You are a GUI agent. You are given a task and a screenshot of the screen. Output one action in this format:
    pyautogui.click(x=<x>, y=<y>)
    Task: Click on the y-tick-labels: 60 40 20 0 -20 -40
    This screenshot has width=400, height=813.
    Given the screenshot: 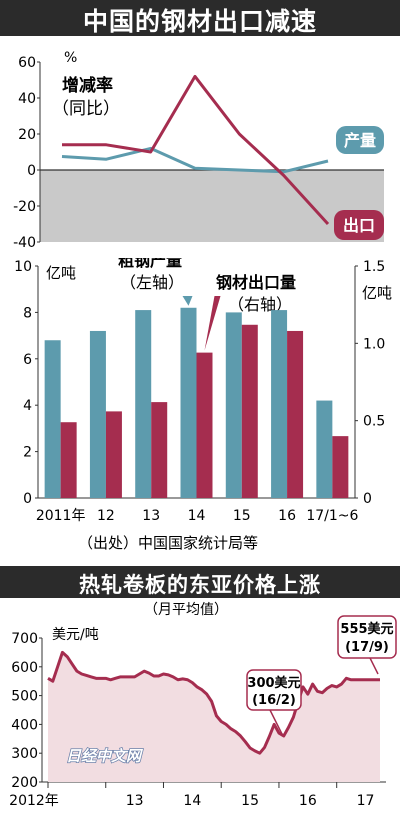 What is the action you would take?
    pyautogui.click(x=26, y=153)
    